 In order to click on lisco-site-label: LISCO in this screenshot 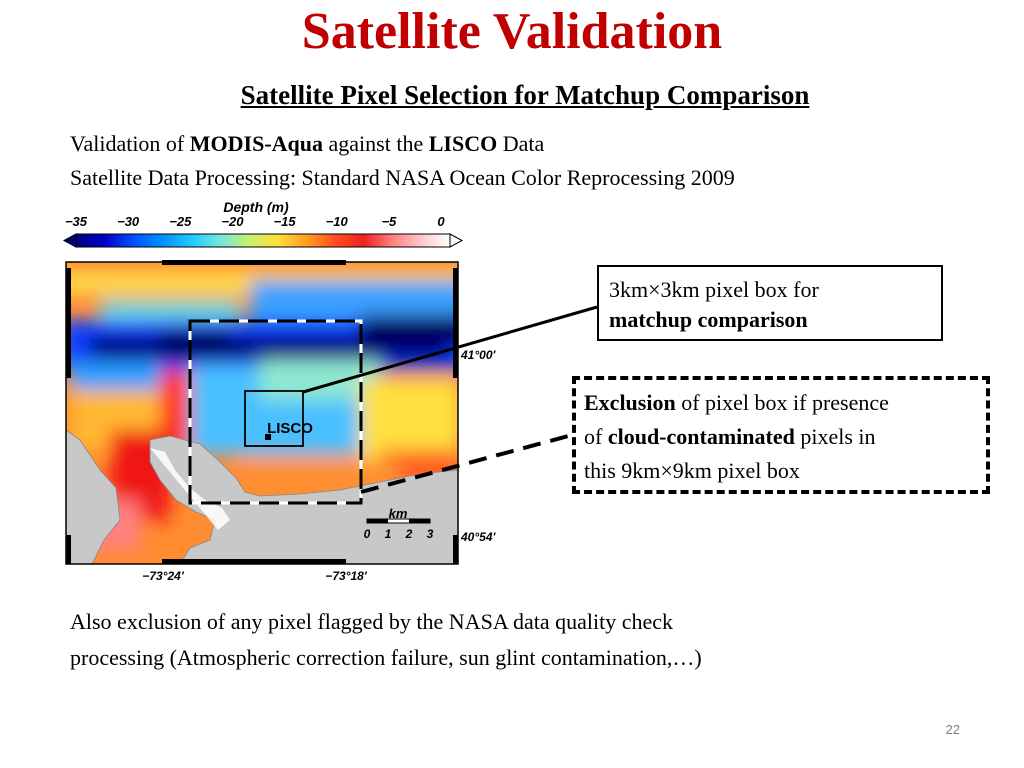, I will do `click(290, 428)`.